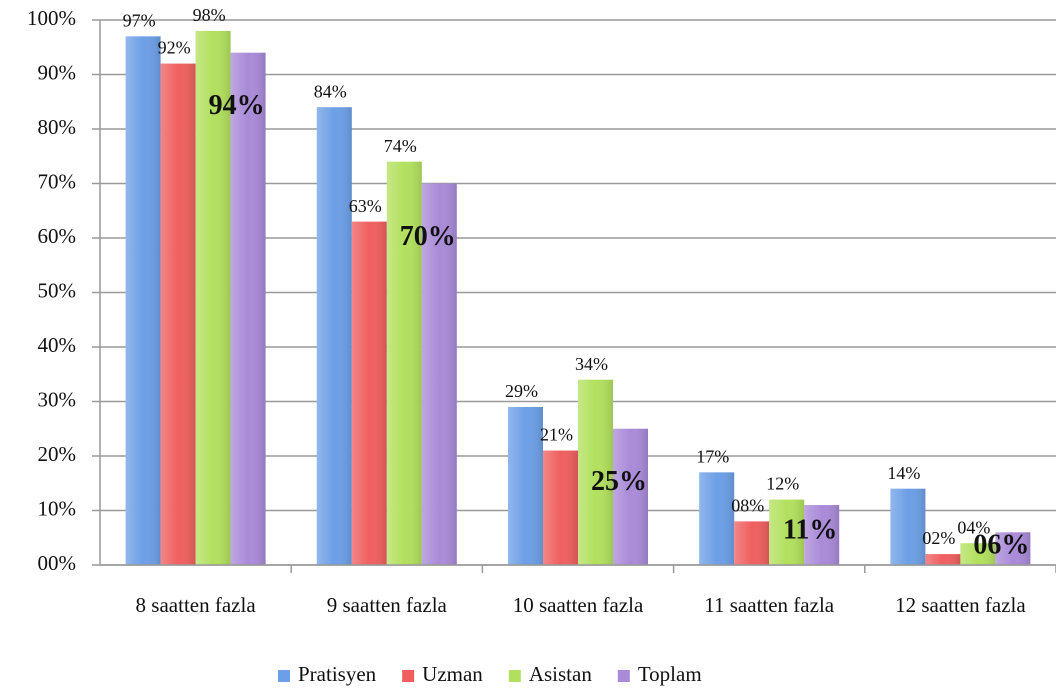  I want to click on value-label: 17%, so click(712, 456).